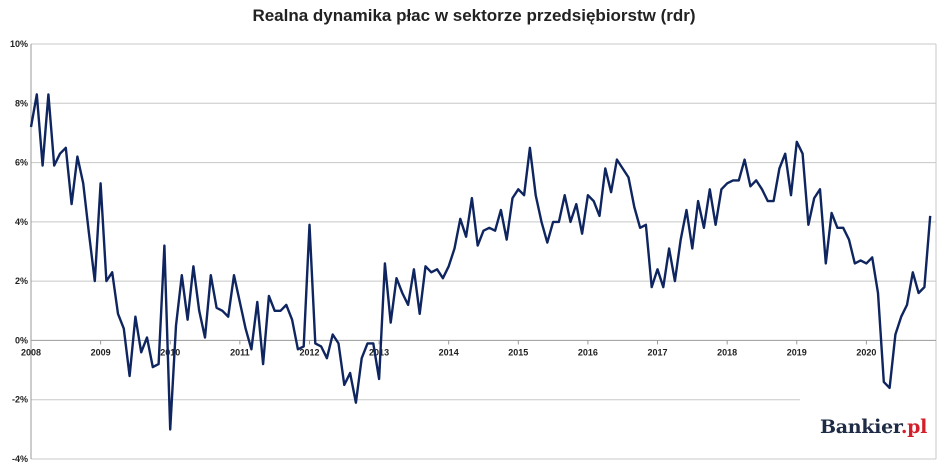 The width and height of the screenshot is (948, 466). I want to click on logo-text: Bankier, so click(860, 427).